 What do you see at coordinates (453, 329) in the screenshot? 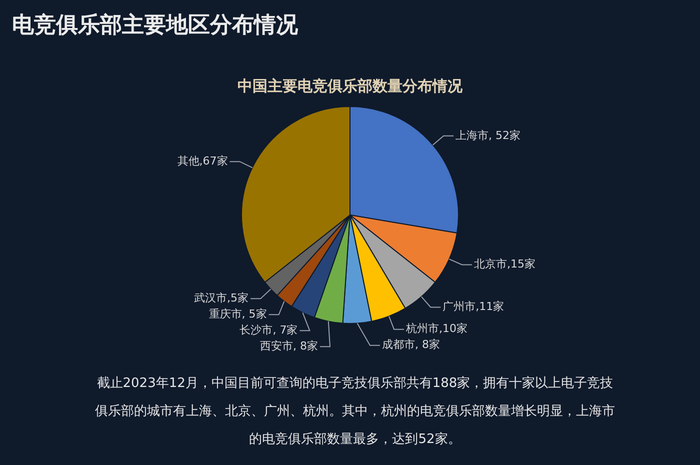
I see `data-label: ,10家` at bounding box center [453, 329].